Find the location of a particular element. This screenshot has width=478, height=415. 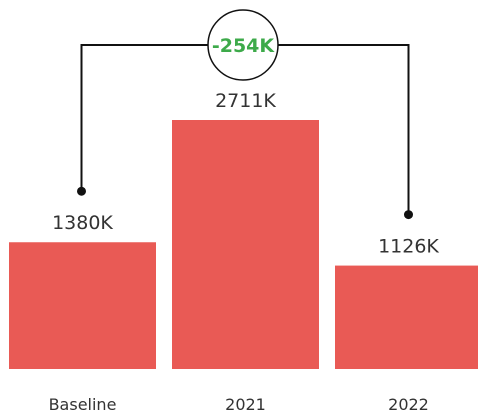

comparison-badge-circle is located at coordinates (243, 45).